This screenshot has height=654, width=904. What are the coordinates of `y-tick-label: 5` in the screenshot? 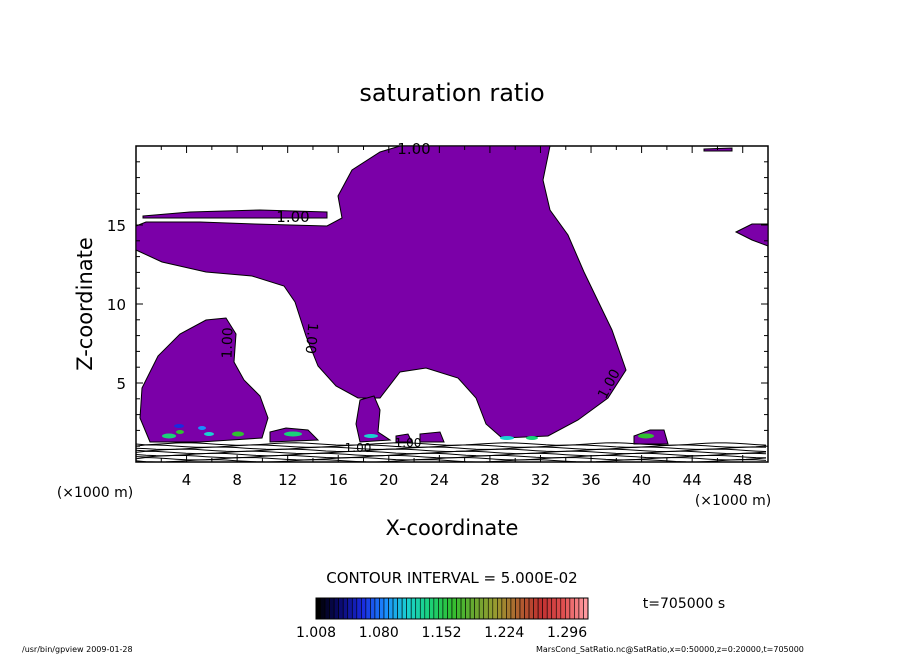 It's located at (121, 384).